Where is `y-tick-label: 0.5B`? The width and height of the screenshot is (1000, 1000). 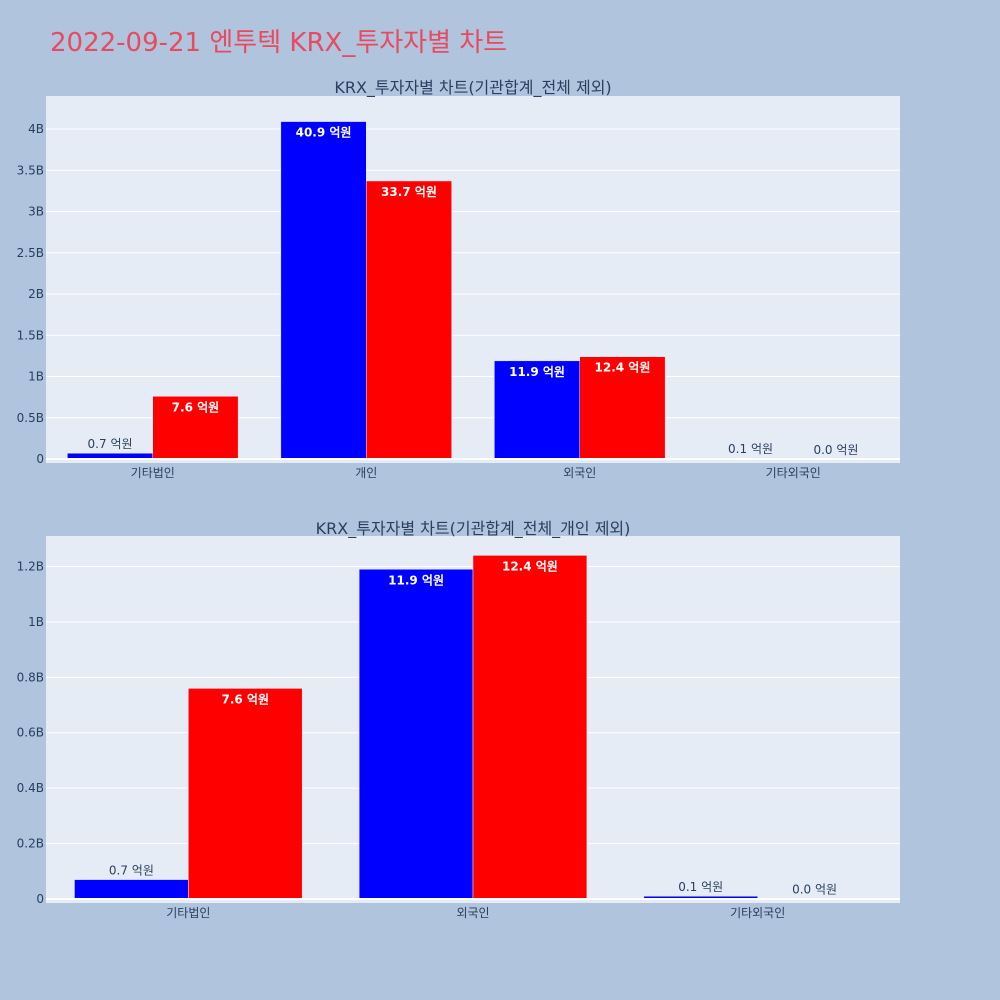 y-tick-label: 0.5B is located at coordinates (30, 418).